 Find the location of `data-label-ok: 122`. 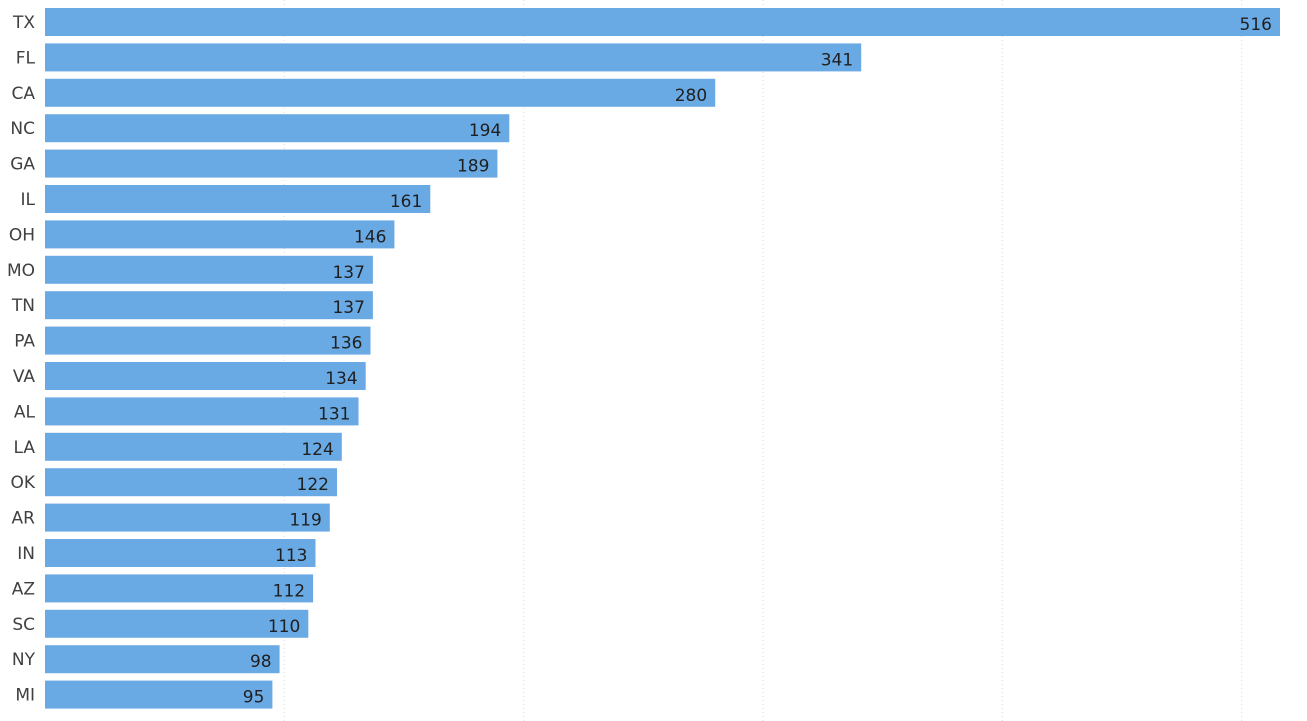

data-label-ok: 122 is located at coordinates (313, 485).